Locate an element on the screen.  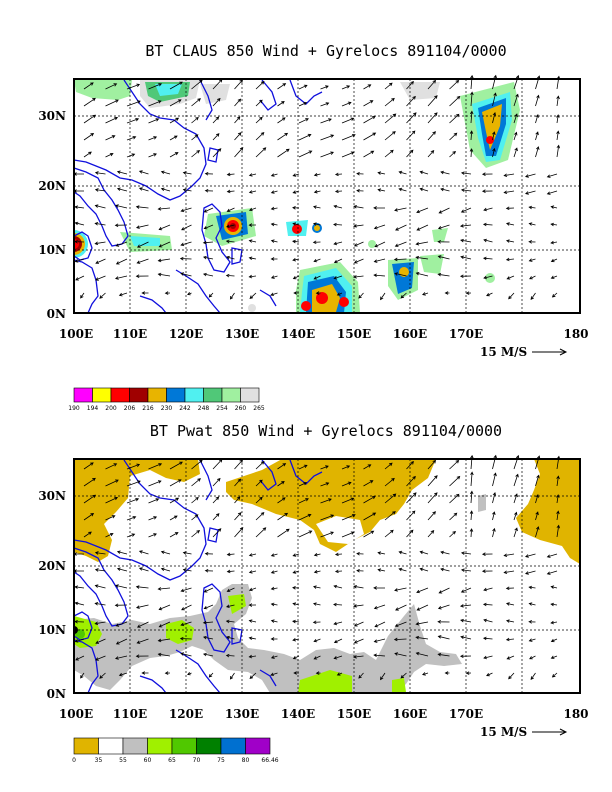
lon-tick-label: 100E is located at coordinates (76, 714).